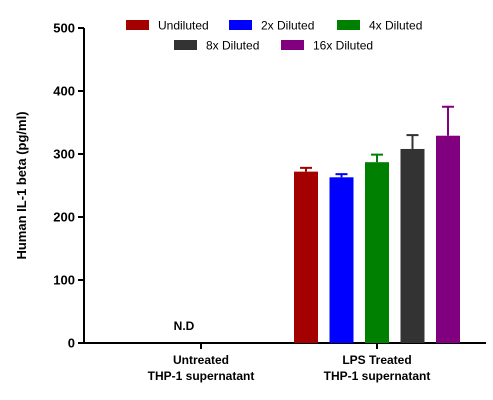 This screenshot has width=493, height=400. I want to click on legend-entry-label: 4x Diluted, so click(395, 26).